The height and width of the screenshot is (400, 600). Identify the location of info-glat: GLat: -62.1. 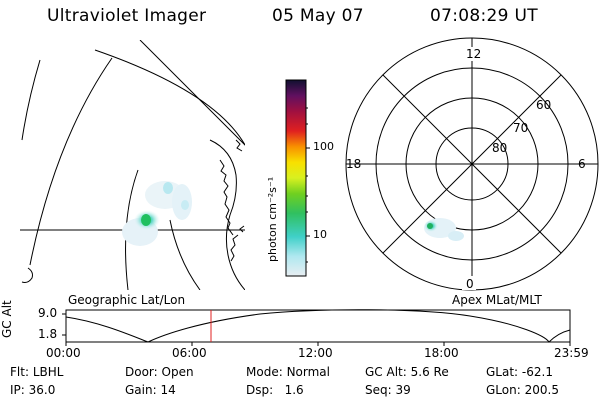
(519, 372).